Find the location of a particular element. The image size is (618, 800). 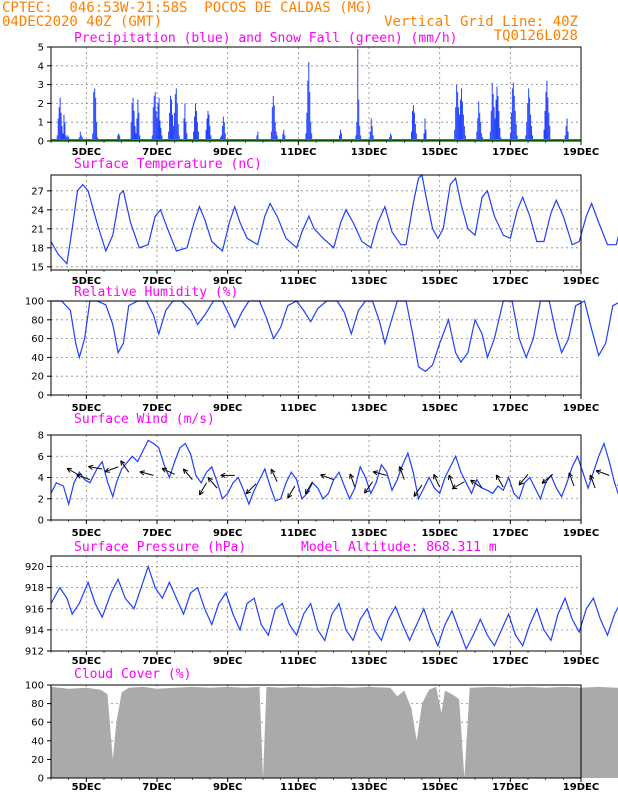

x-tick-label: 17DEC is located at coordinates (510, 661).